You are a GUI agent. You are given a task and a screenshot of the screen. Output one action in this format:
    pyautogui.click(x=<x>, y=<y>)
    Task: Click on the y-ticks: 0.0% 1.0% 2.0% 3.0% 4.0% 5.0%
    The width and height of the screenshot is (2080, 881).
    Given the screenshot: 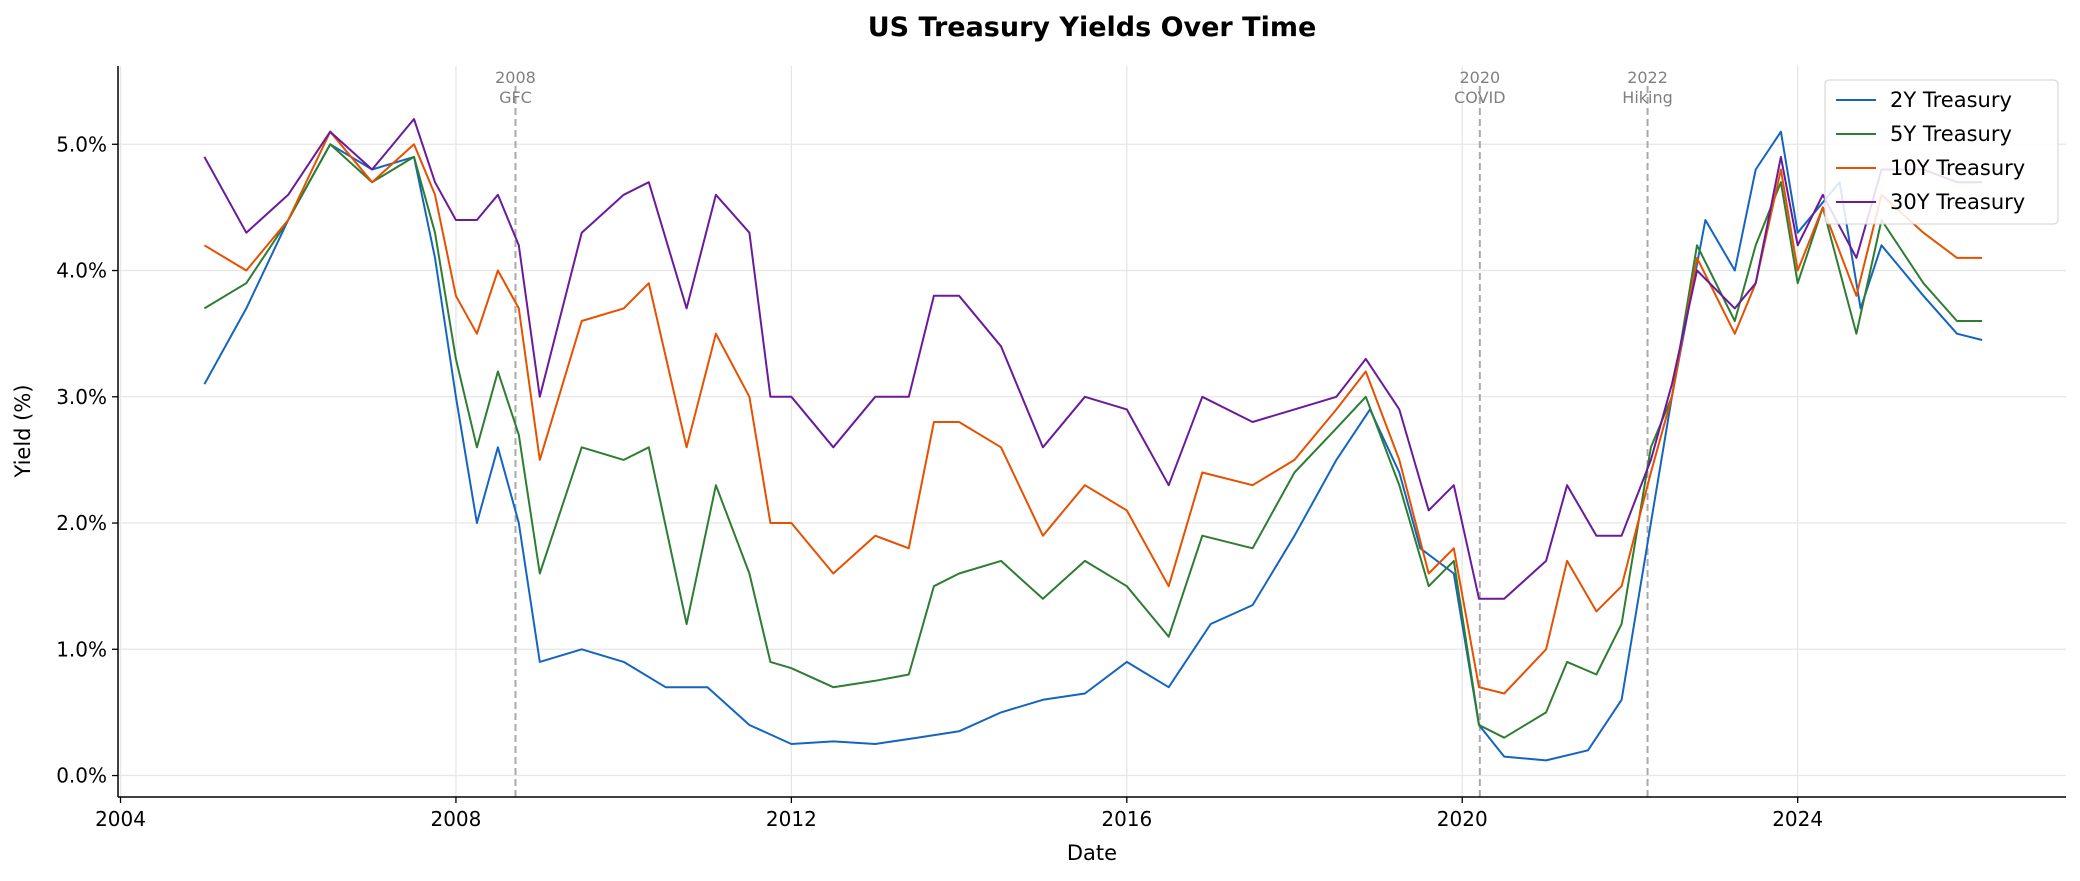 What is the action you would take?
    pyautogui.click(x=87, y=460)
    